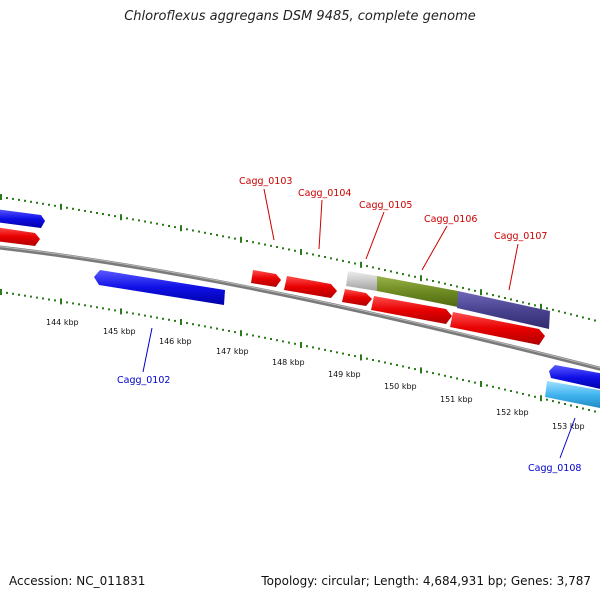 This screenshot has height=600, width=600. I want to click on gene-label-cagg-0106: Cagg_0106, so click(450, 219).